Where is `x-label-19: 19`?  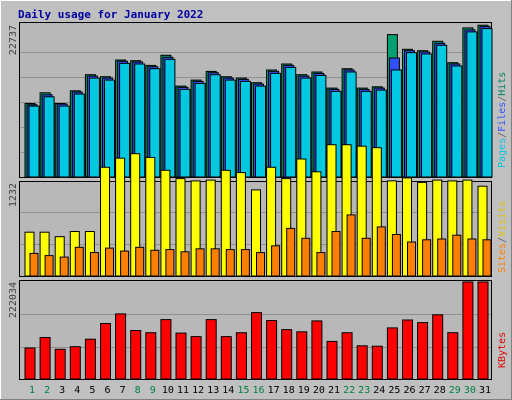
x-label-19: 19 is located at coordinates (304, 390).